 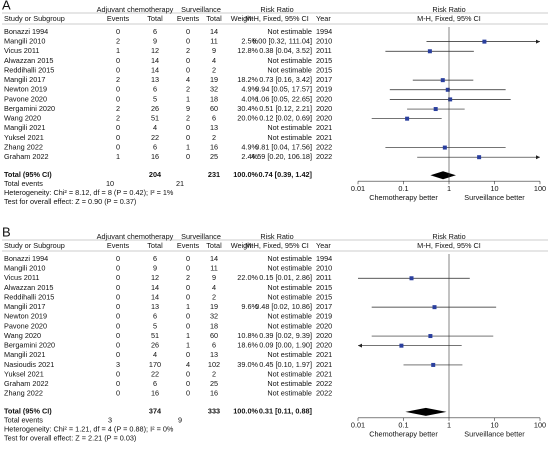 What do you see at coordinates (324, 268) in the screenshot?
I see `year: 2010` at bounding box center [324, 268].